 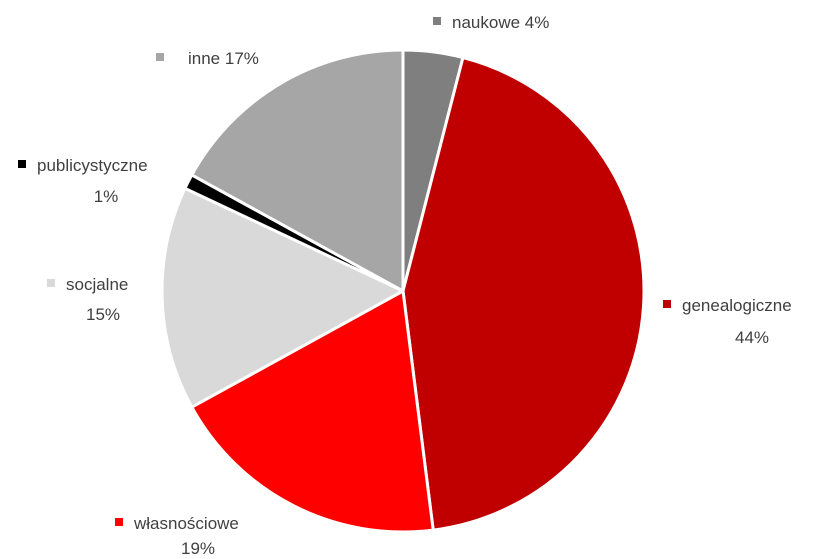 I want to click on legend-marker-inne, so click(x=160, y=57).